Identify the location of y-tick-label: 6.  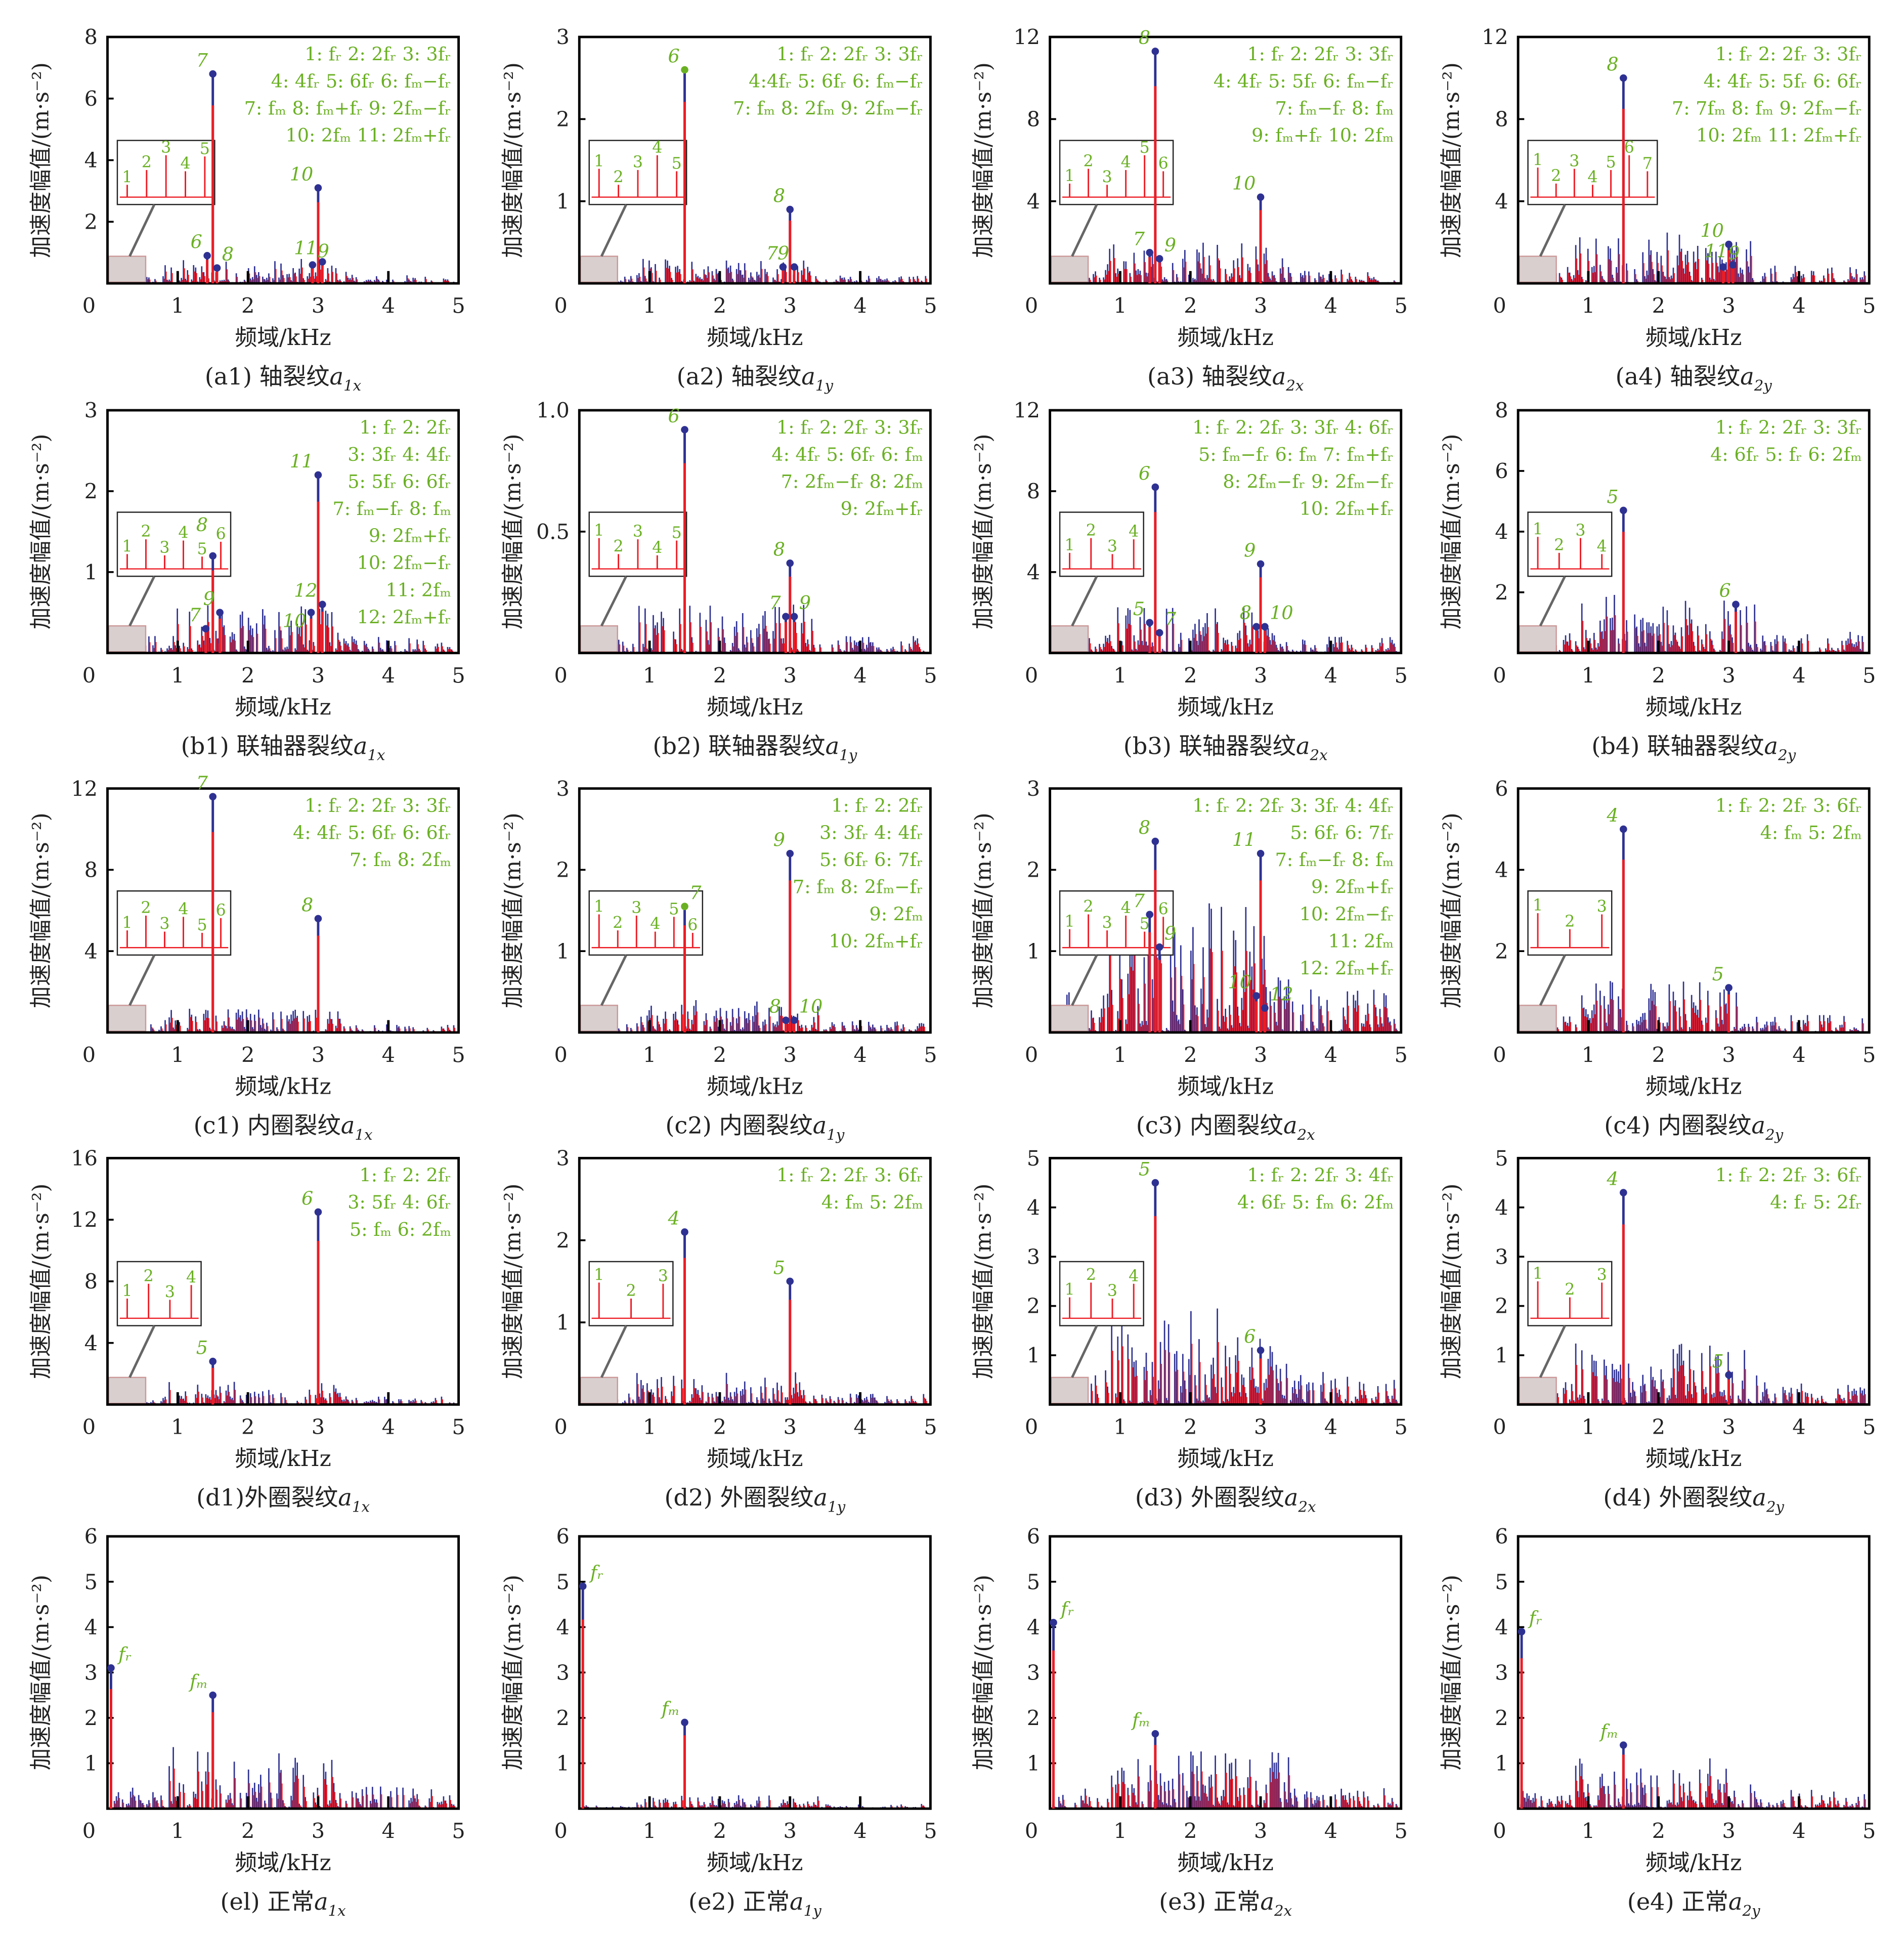
(91, 99).